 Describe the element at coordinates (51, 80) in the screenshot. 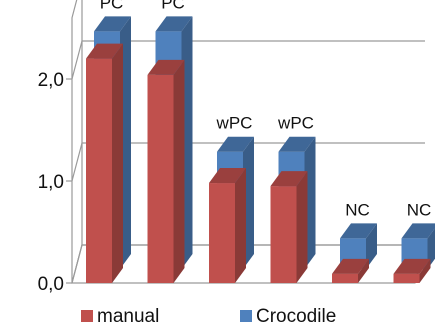

I see `y-tick-label: 2,0` at that location.